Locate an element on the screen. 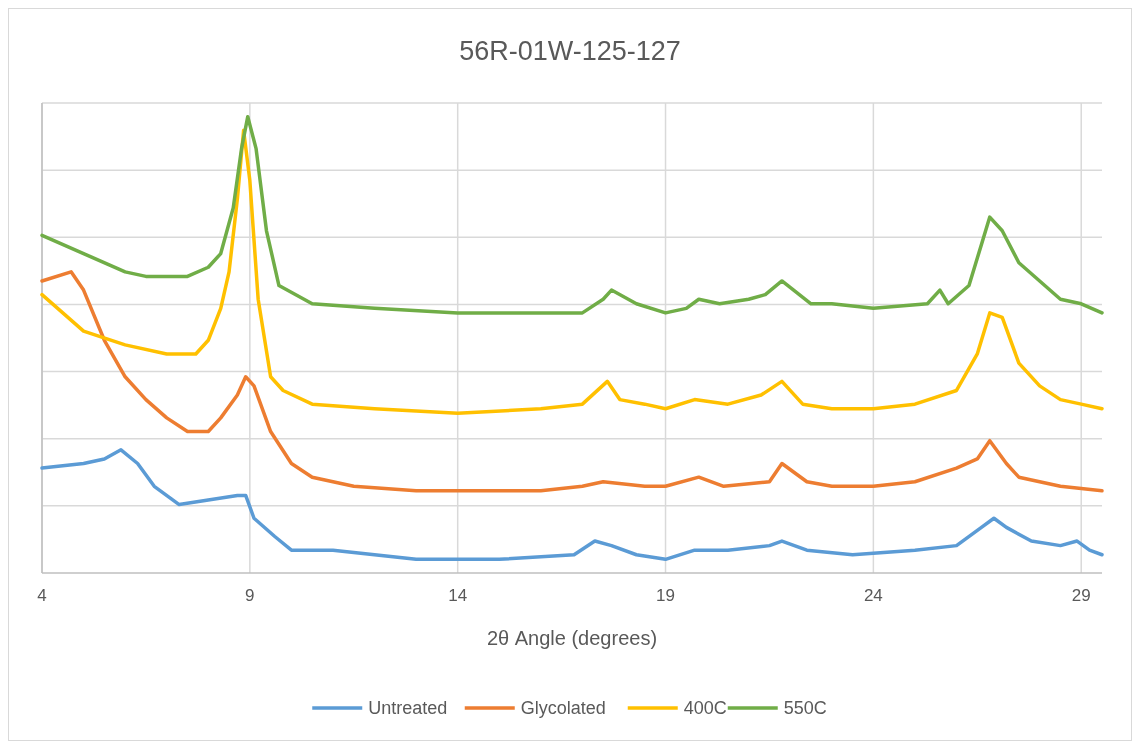 This screenshot has width=1140, height=749. x-tick-label: 9 is located at coordinates (250, 595).